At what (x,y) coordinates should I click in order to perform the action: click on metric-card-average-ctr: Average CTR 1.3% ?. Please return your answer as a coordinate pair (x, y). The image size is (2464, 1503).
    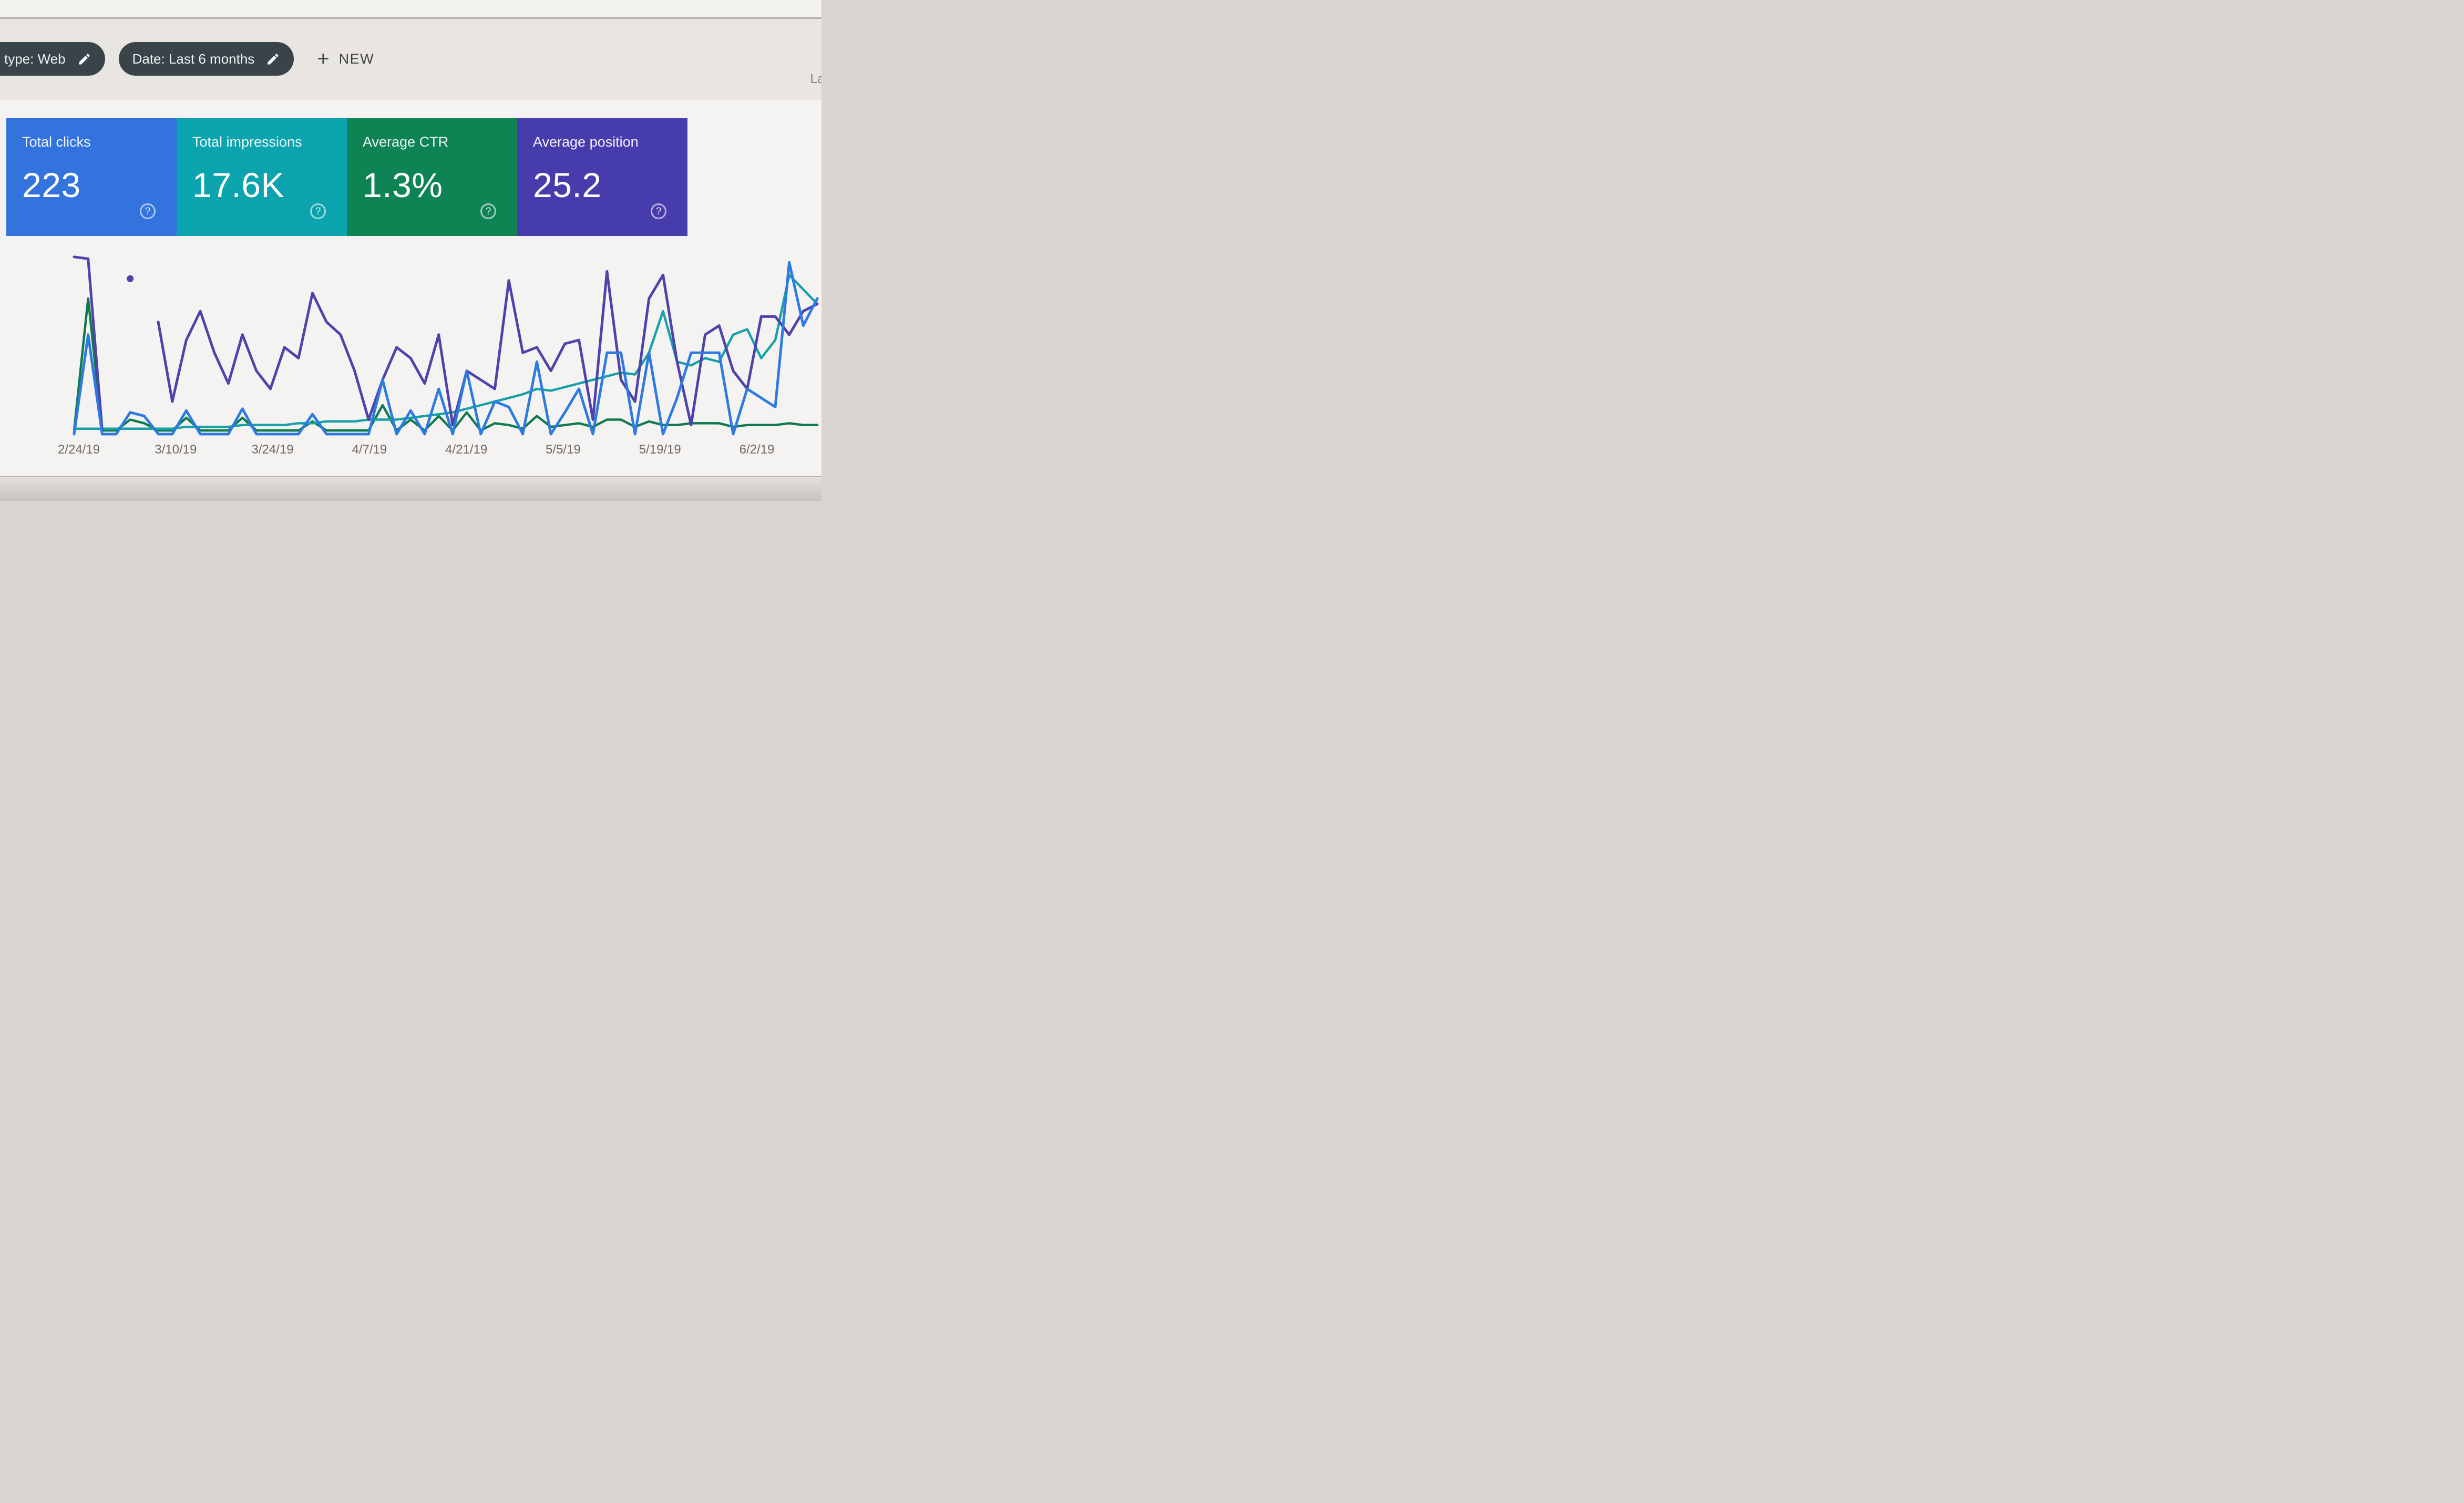
    Looking at the image, I should click on (432, 177).